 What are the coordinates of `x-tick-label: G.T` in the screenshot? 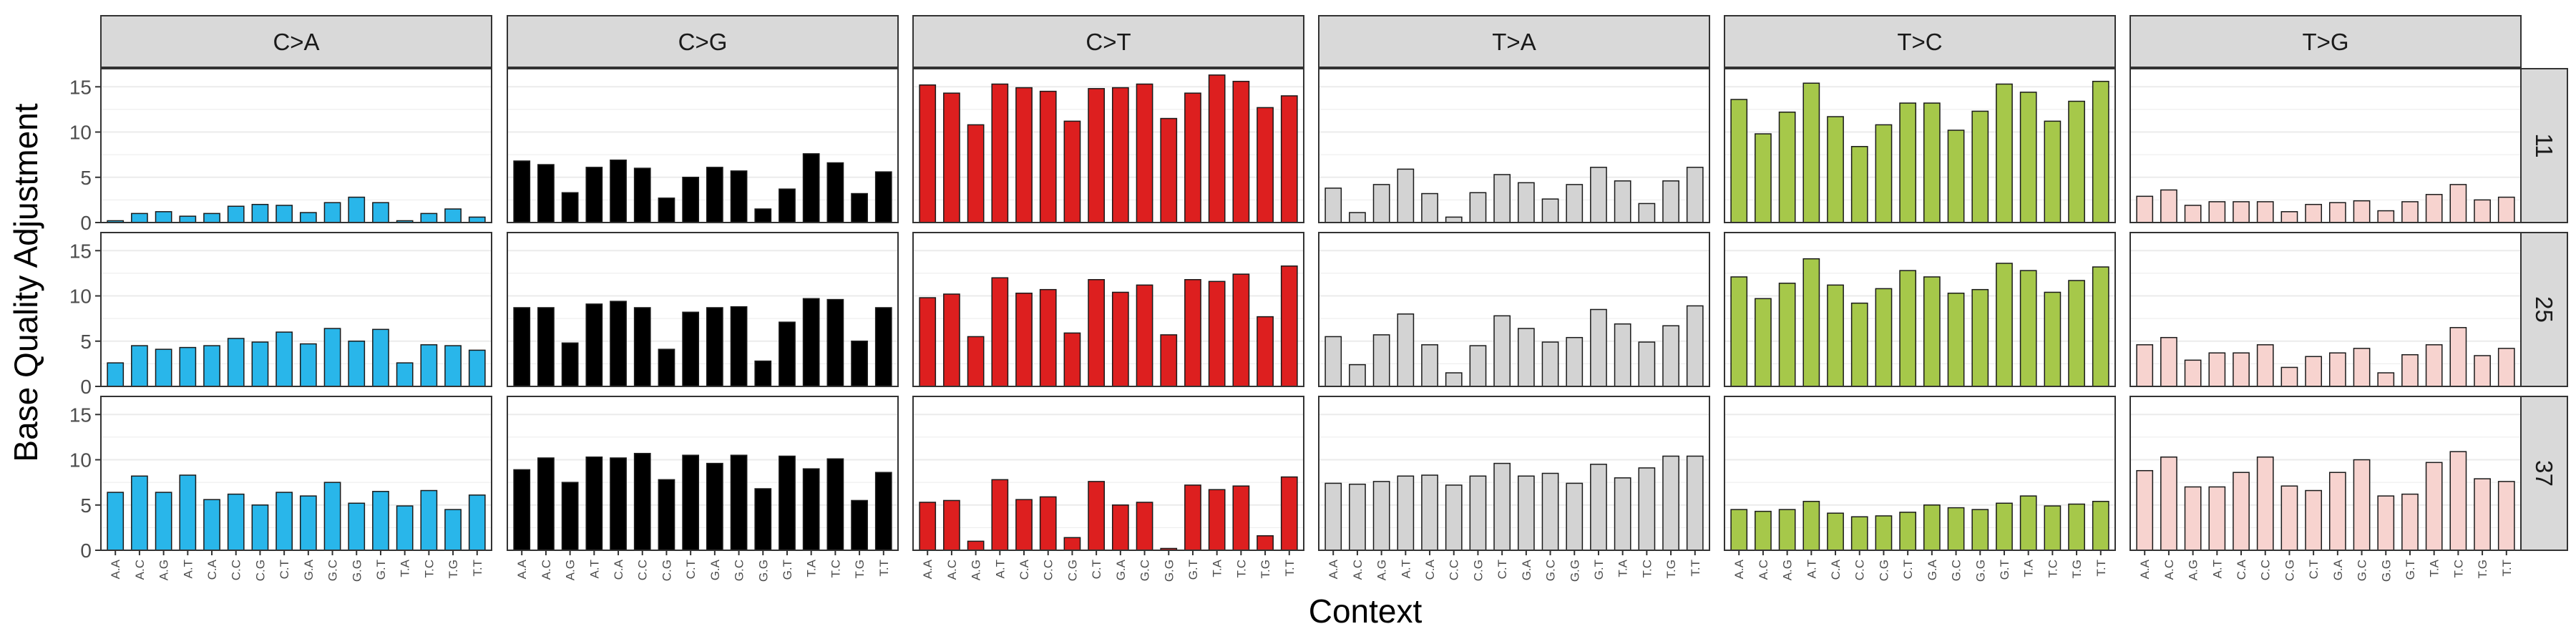 It's located at (381, 570).